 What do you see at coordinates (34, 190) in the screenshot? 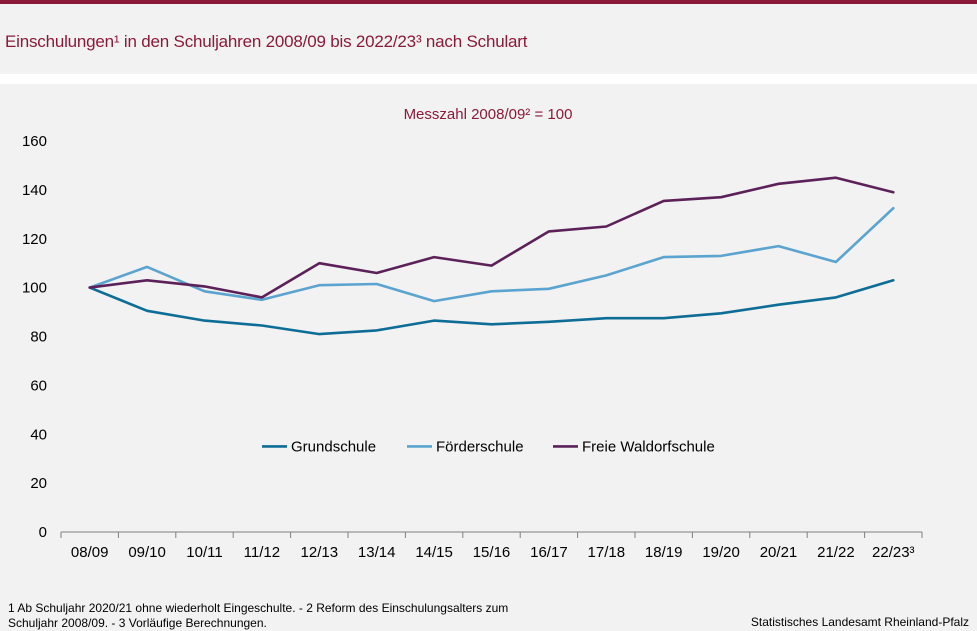
I see `y-tick-label: 140` at bounding box center [34, 190].